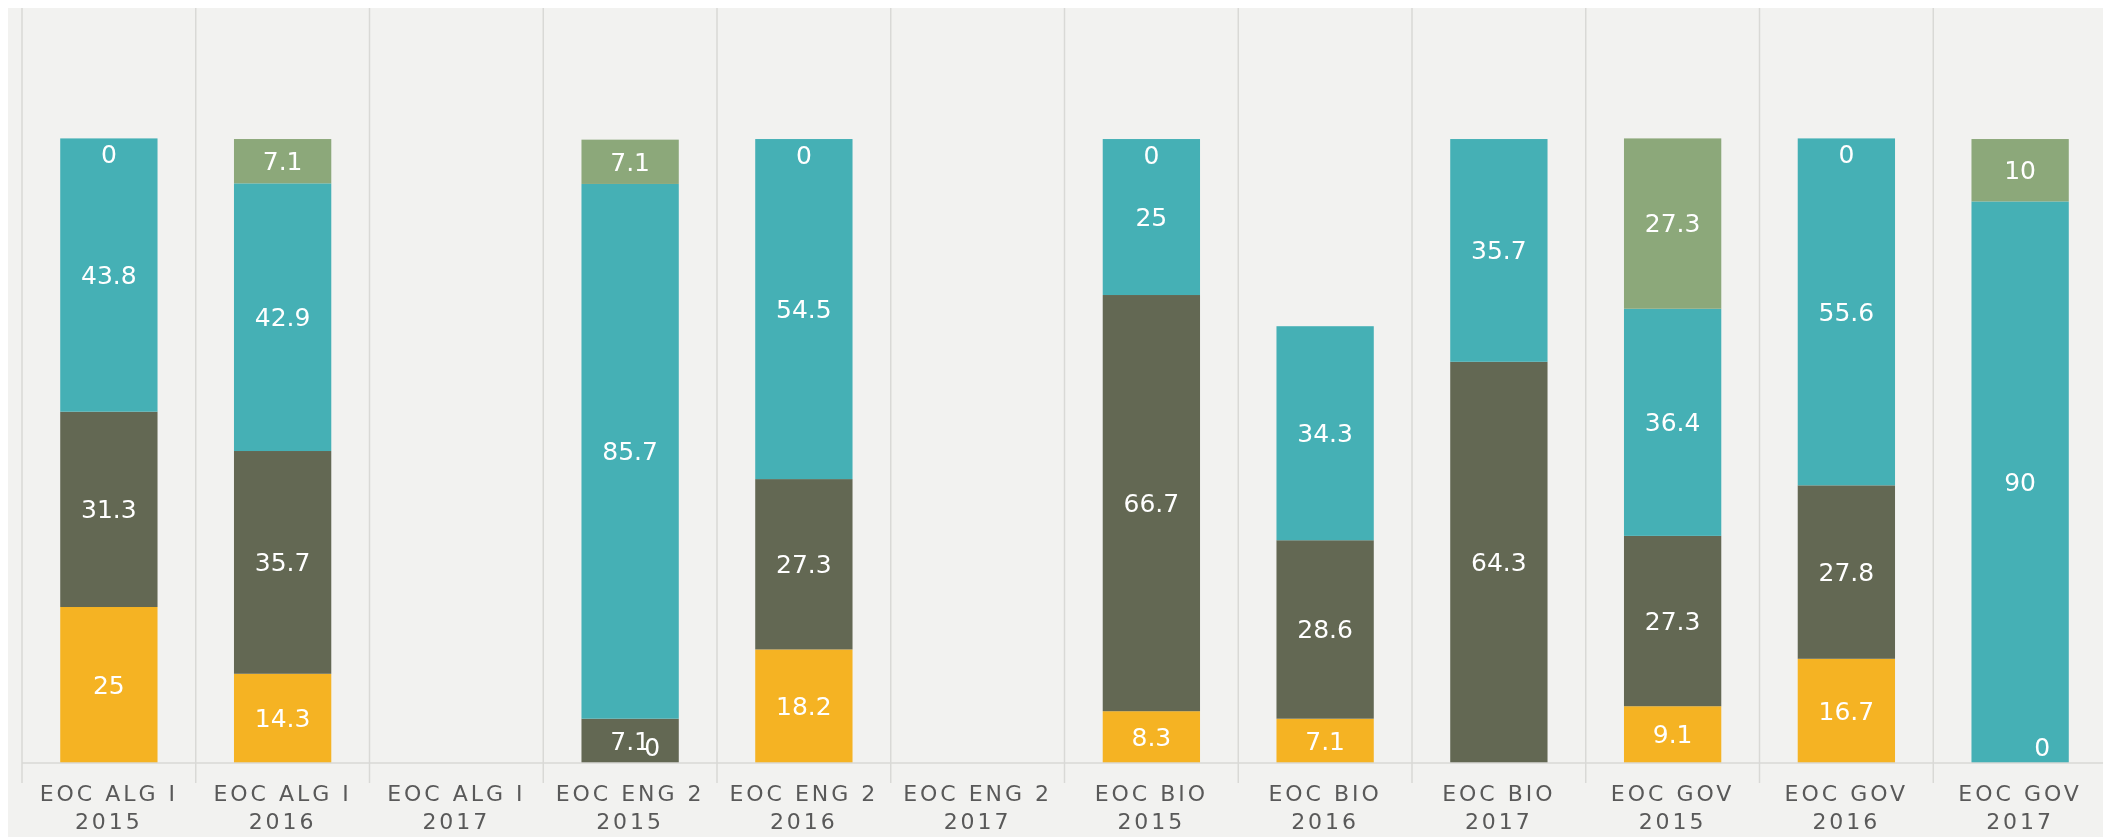 The height and width of the screenshot is (837, 2103). I want to click on data-label: 8.3, so click(1151, 737).